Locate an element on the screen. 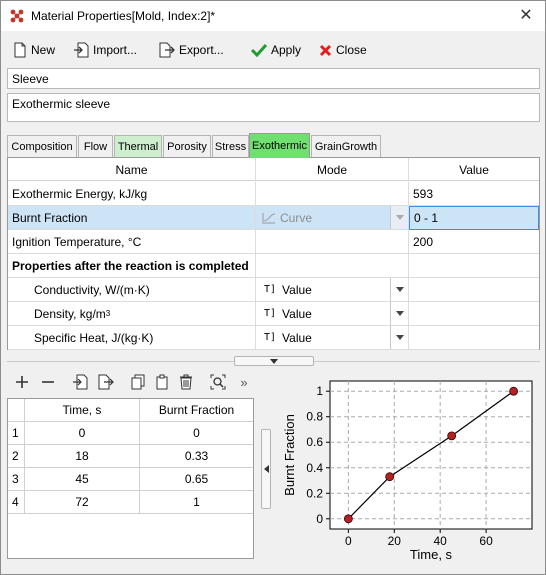 This screenshot has height=575, width=546. check-icon is located at coordinates (259, 50).